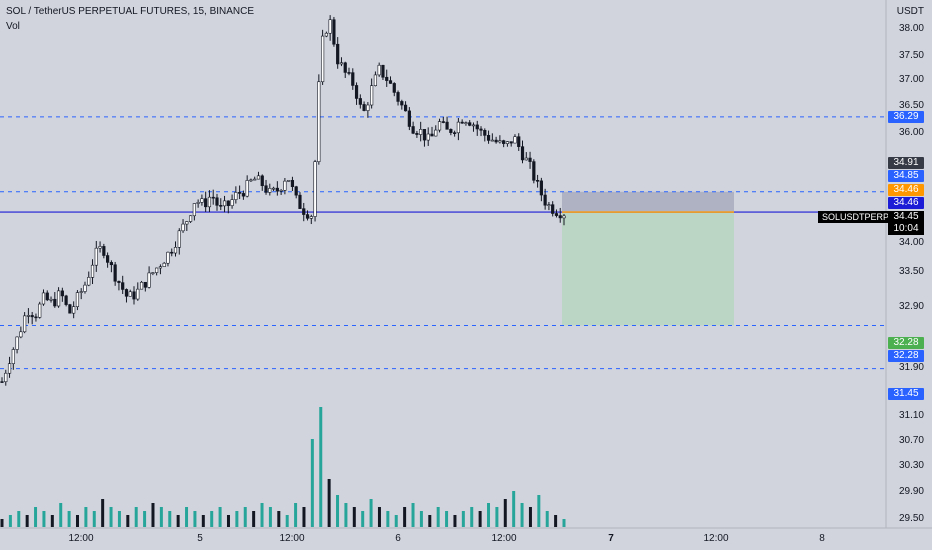 The image size is (932, 550). Describe the element at coordinates (911, 55) in the screenshot. I see `price-tick: 37.50` at that location.